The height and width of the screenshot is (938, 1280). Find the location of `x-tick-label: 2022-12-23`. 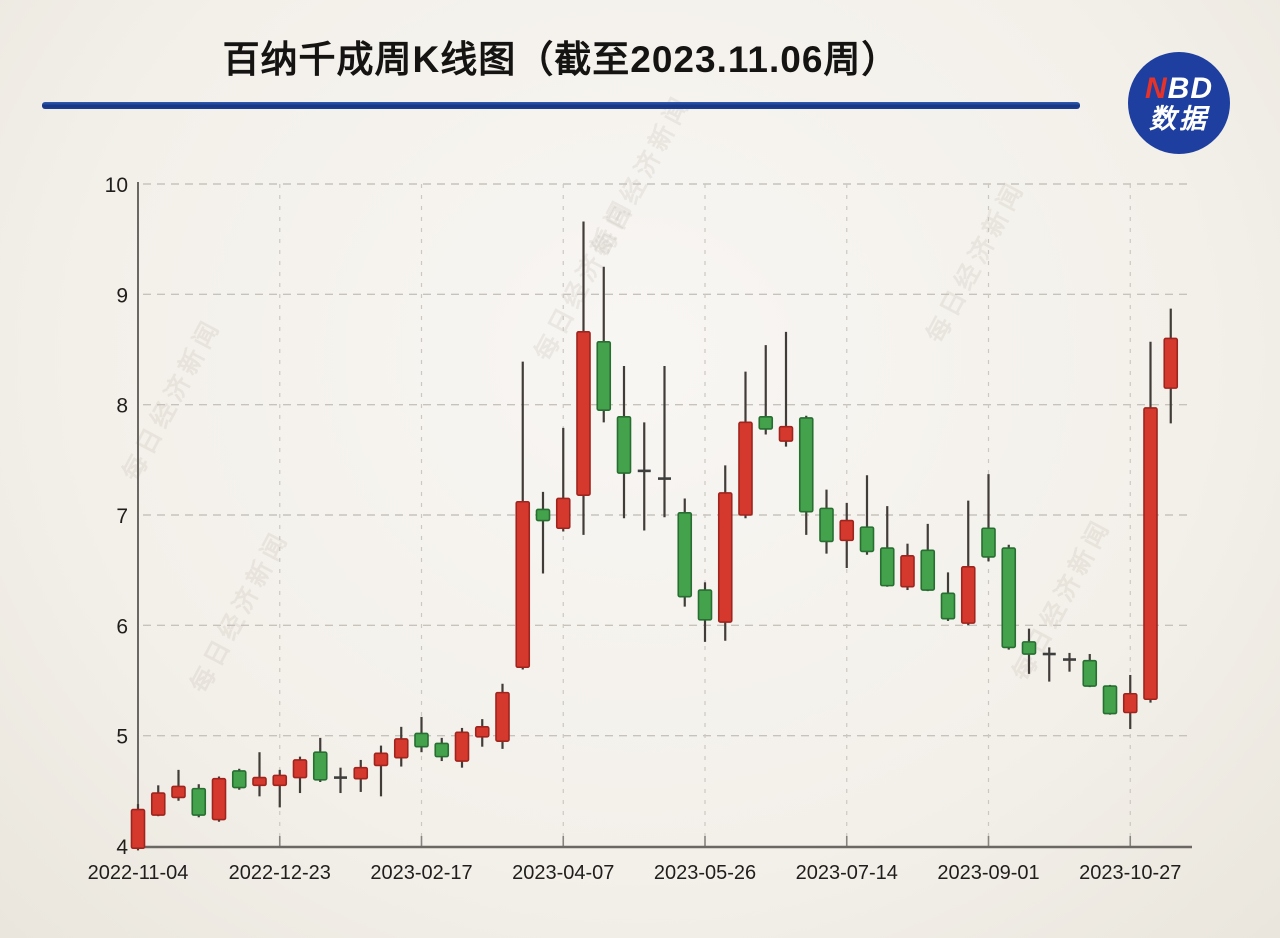

x-tick-label: 2022-12-23 is located at coordinates (280, 873).